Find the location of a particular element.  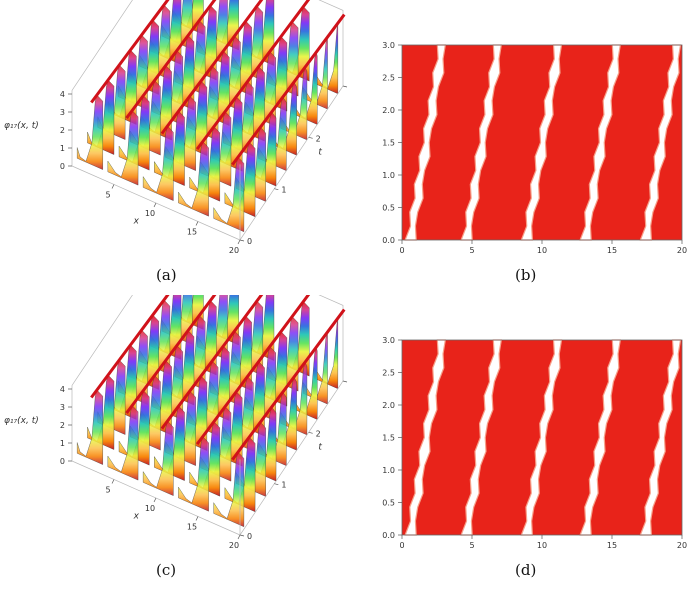

caption-c: (c) is located at coordinates (166, 570).